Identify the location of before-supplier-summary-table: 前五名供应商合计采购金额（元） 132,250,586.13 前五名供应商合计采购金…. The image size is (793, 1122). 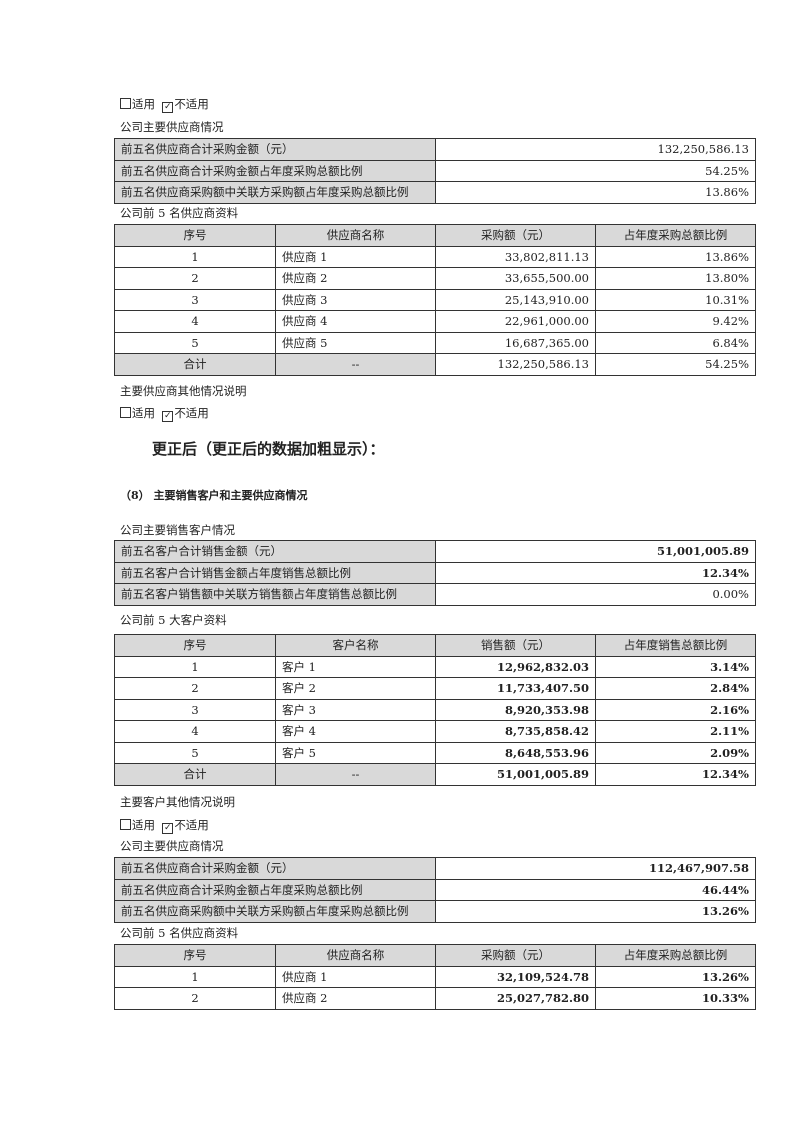
(435, 171).